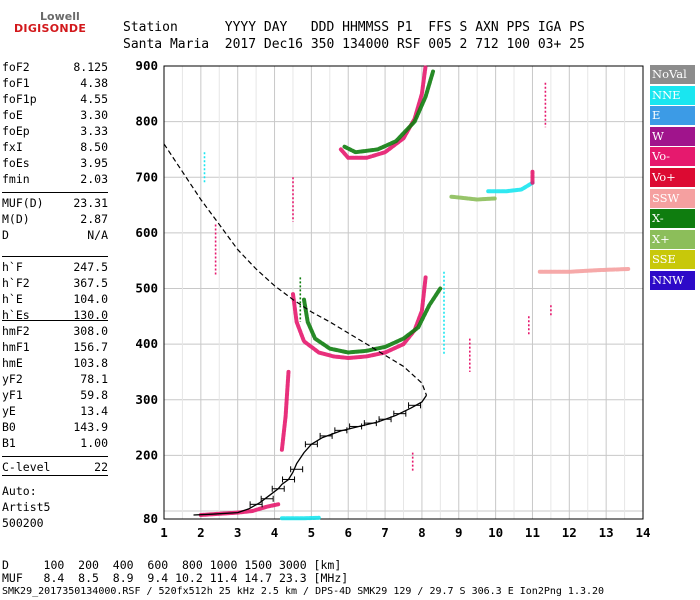 Image resolution: width=700 pixels, height=600 pixels. I want to click on param-value: 3.33, so click(94, 131).